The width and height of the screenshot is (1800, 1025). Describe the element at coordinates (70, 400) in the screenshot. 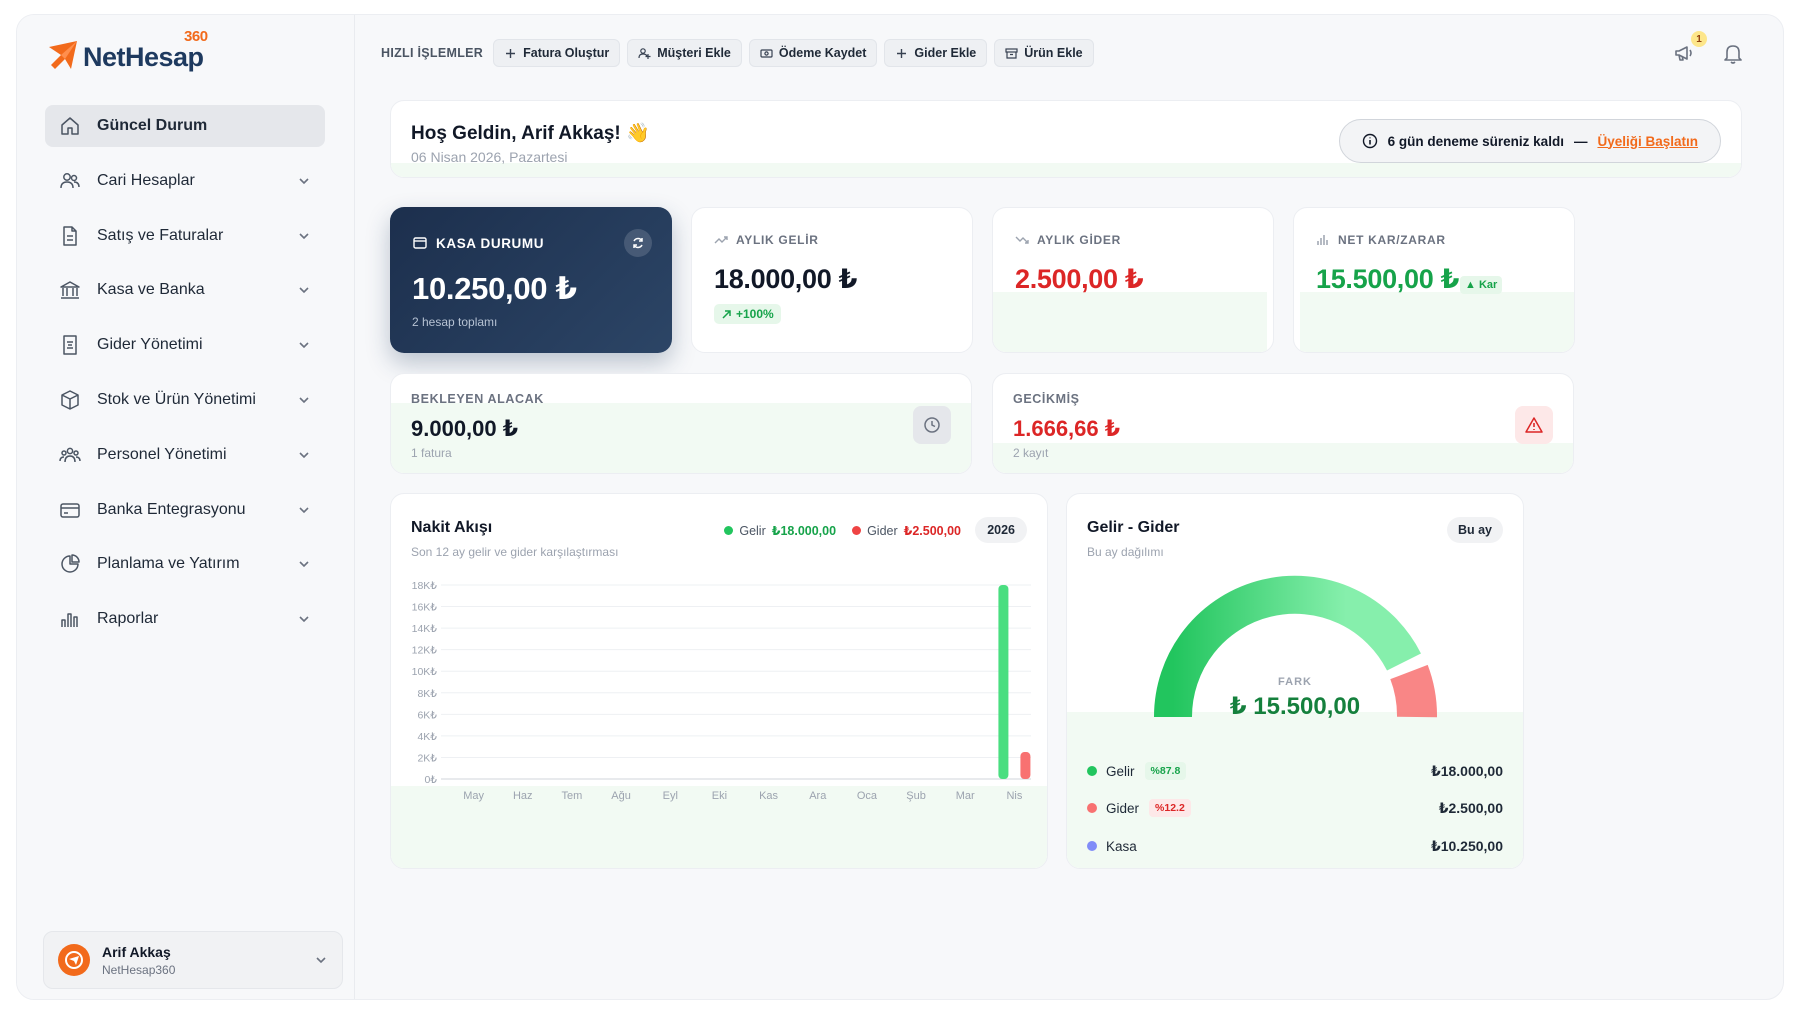

I see `box-icon` at that location.